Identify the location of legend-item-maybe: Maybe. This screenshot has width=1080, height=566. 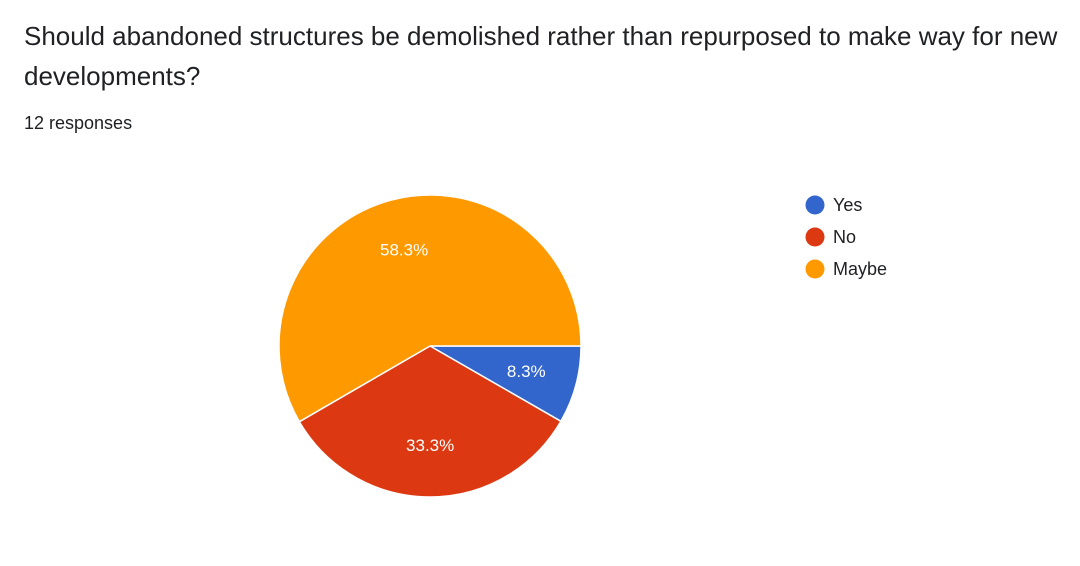
(846, 269).